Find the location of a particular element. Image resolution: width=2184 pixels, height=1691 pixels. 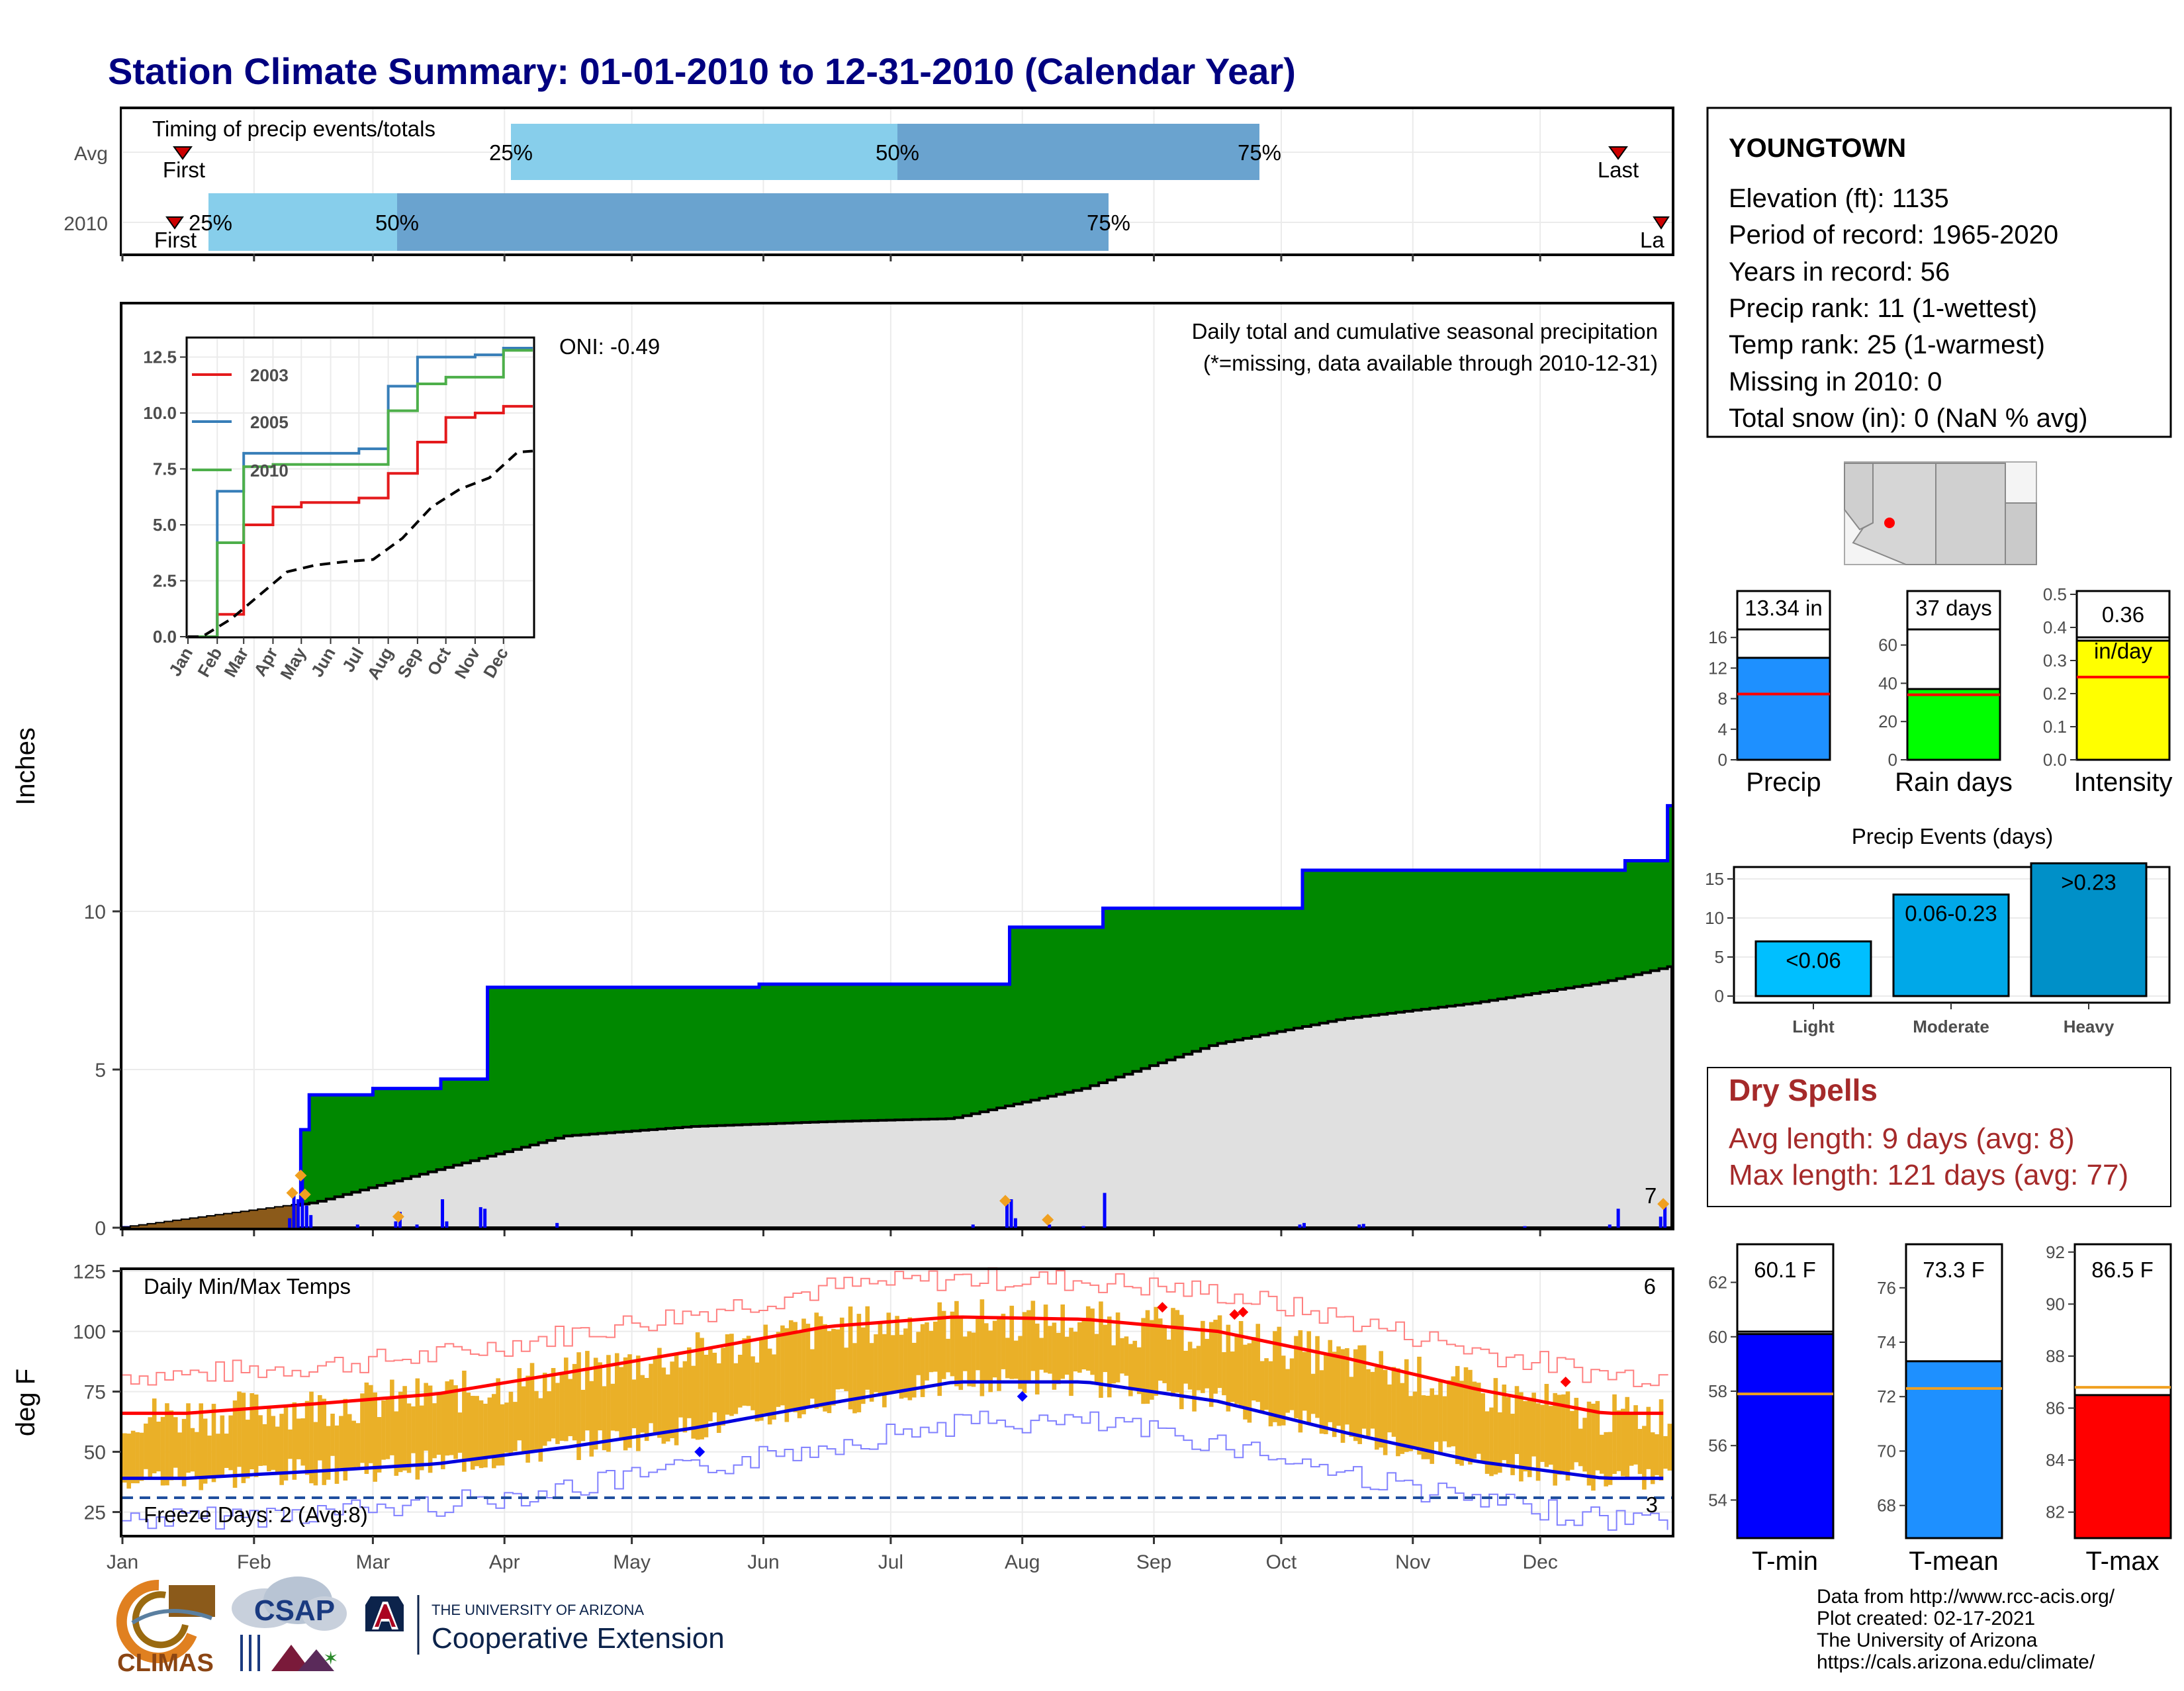

dry-spells-title: Dry Spells is located at coordinates (1803, 1090).